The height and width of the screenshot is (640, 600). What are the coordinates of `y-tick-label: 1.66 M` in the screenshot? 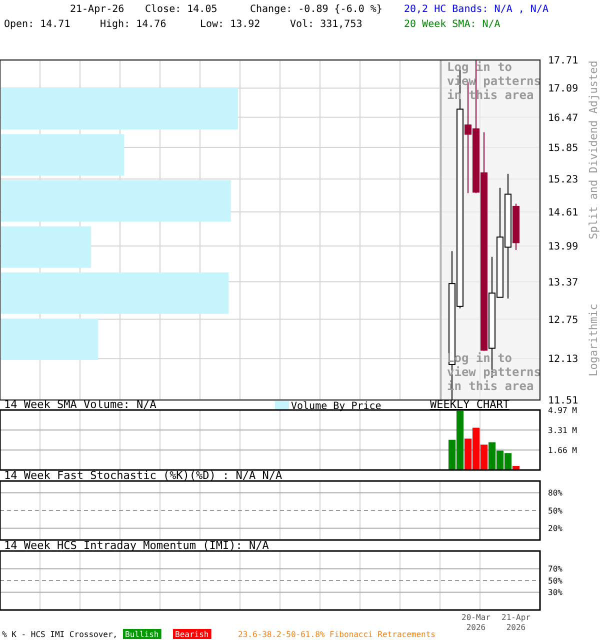 It's located at (563, 450).